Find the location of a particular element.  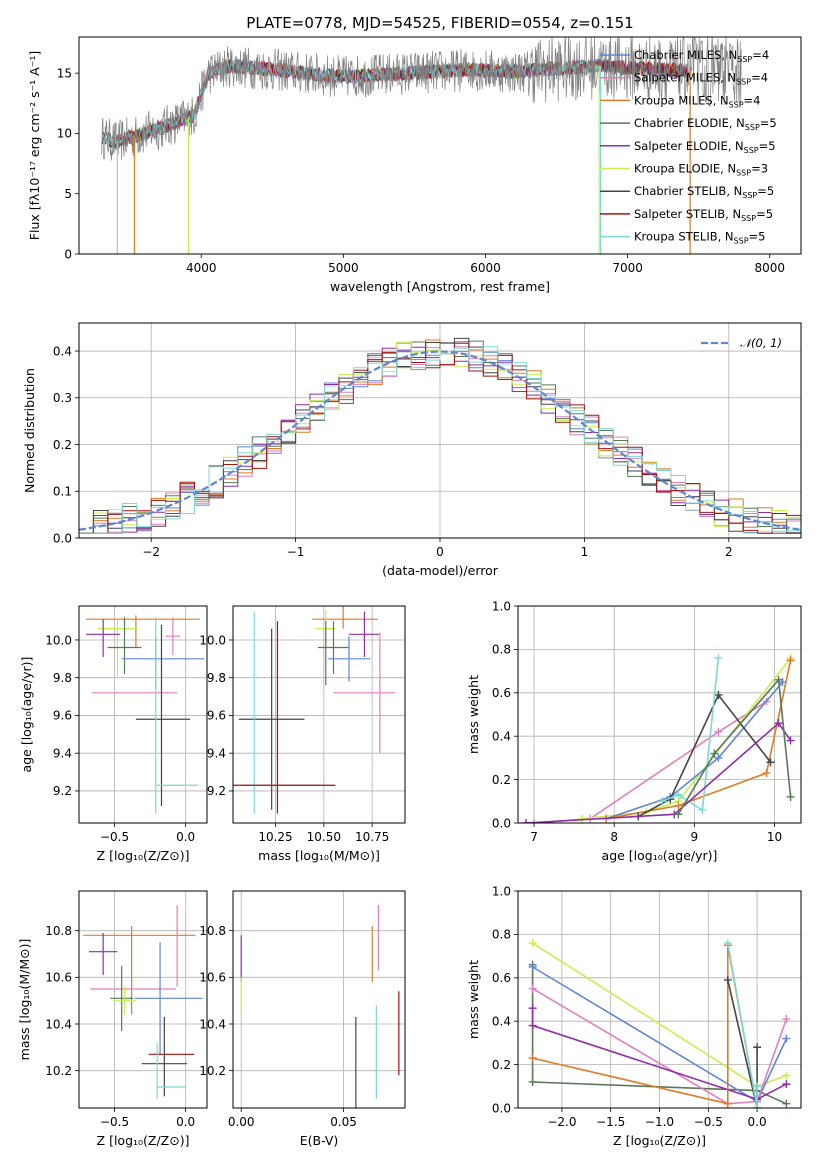

mass_vs_EBV-y-tick-label: 10.6 is located at coordinates (212, 978).